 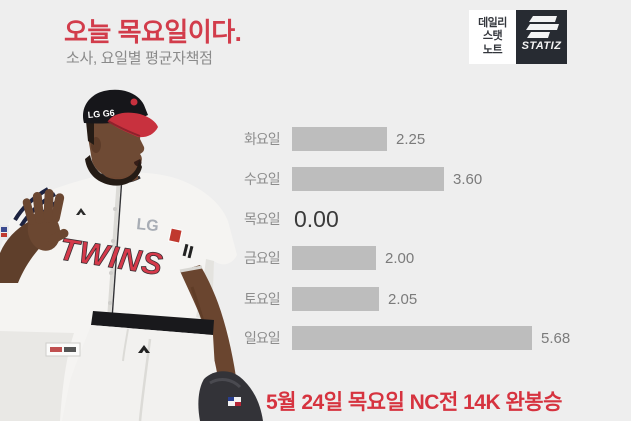 What do you see at coordinates (153, 32) in the screenshot?
I see `page-title: 오늘 목요일이다.` at bounding box center [153, 32].